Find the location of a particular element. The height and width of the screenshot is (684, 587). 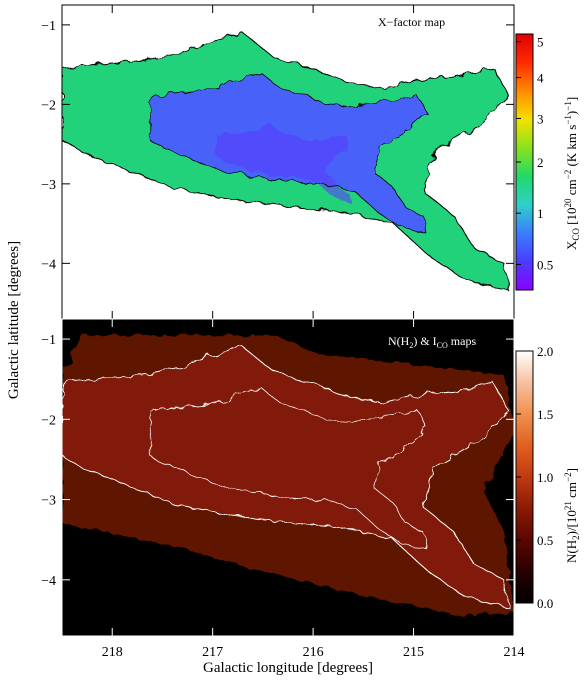

bottom-title-sub2: CO is located at coordinates (442, 345).